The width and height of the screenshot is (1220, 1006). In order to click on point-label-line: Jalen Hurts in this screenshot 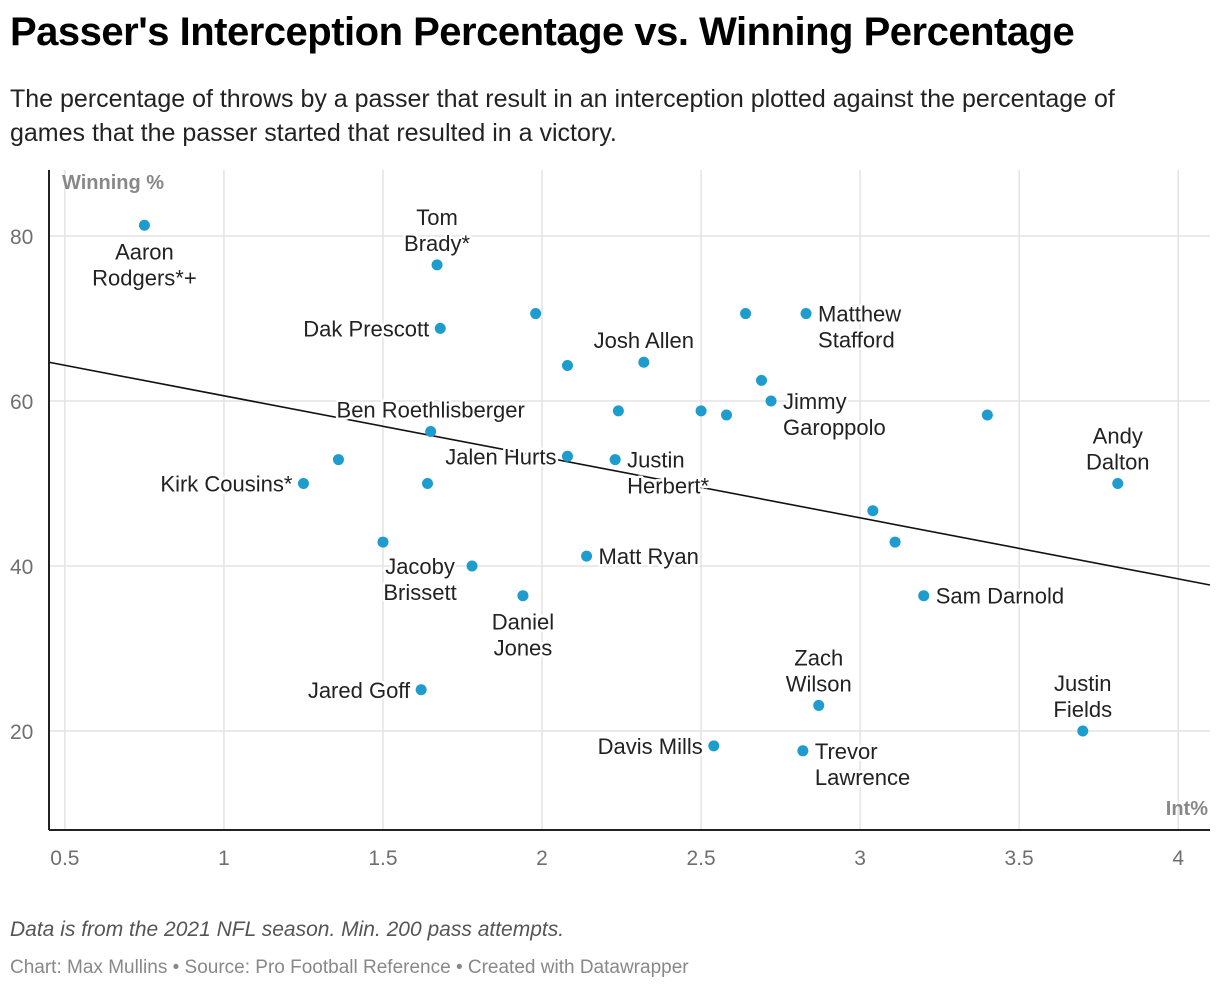, I will do `click(500, 456)`.